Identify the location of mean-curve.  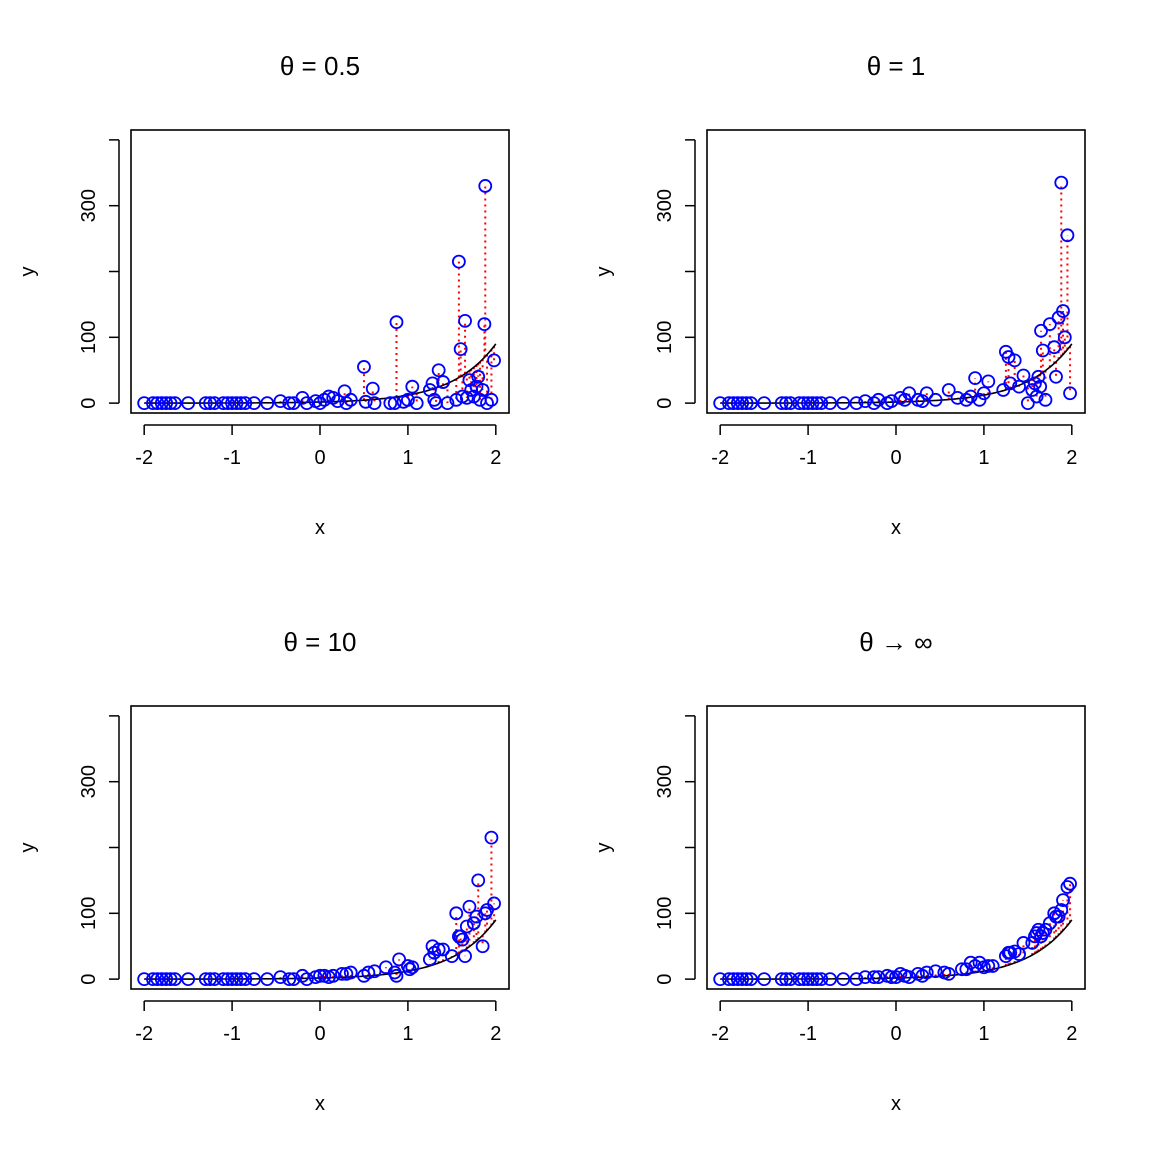
(320, 949).